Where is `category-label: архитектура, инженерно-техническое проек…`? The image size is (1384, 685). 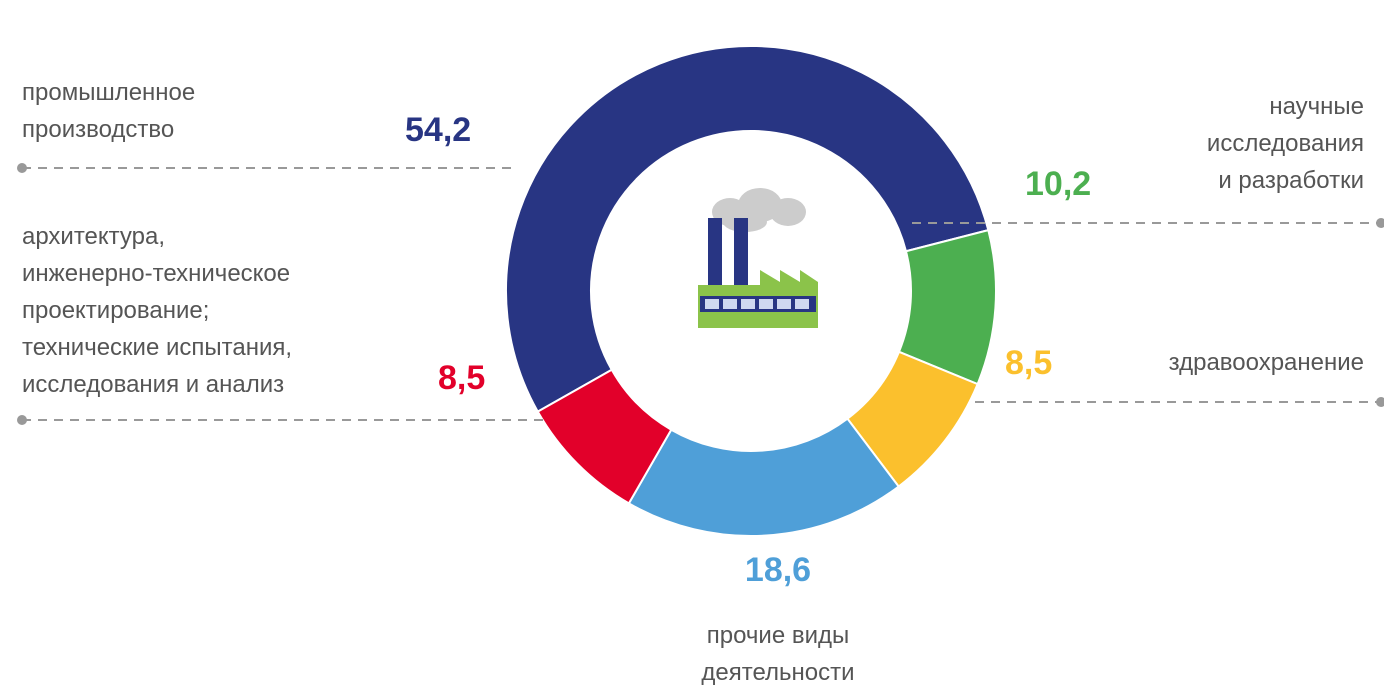
category-label: архитектура, инженерно-техническое проек… is located at coordinates (157, 310).